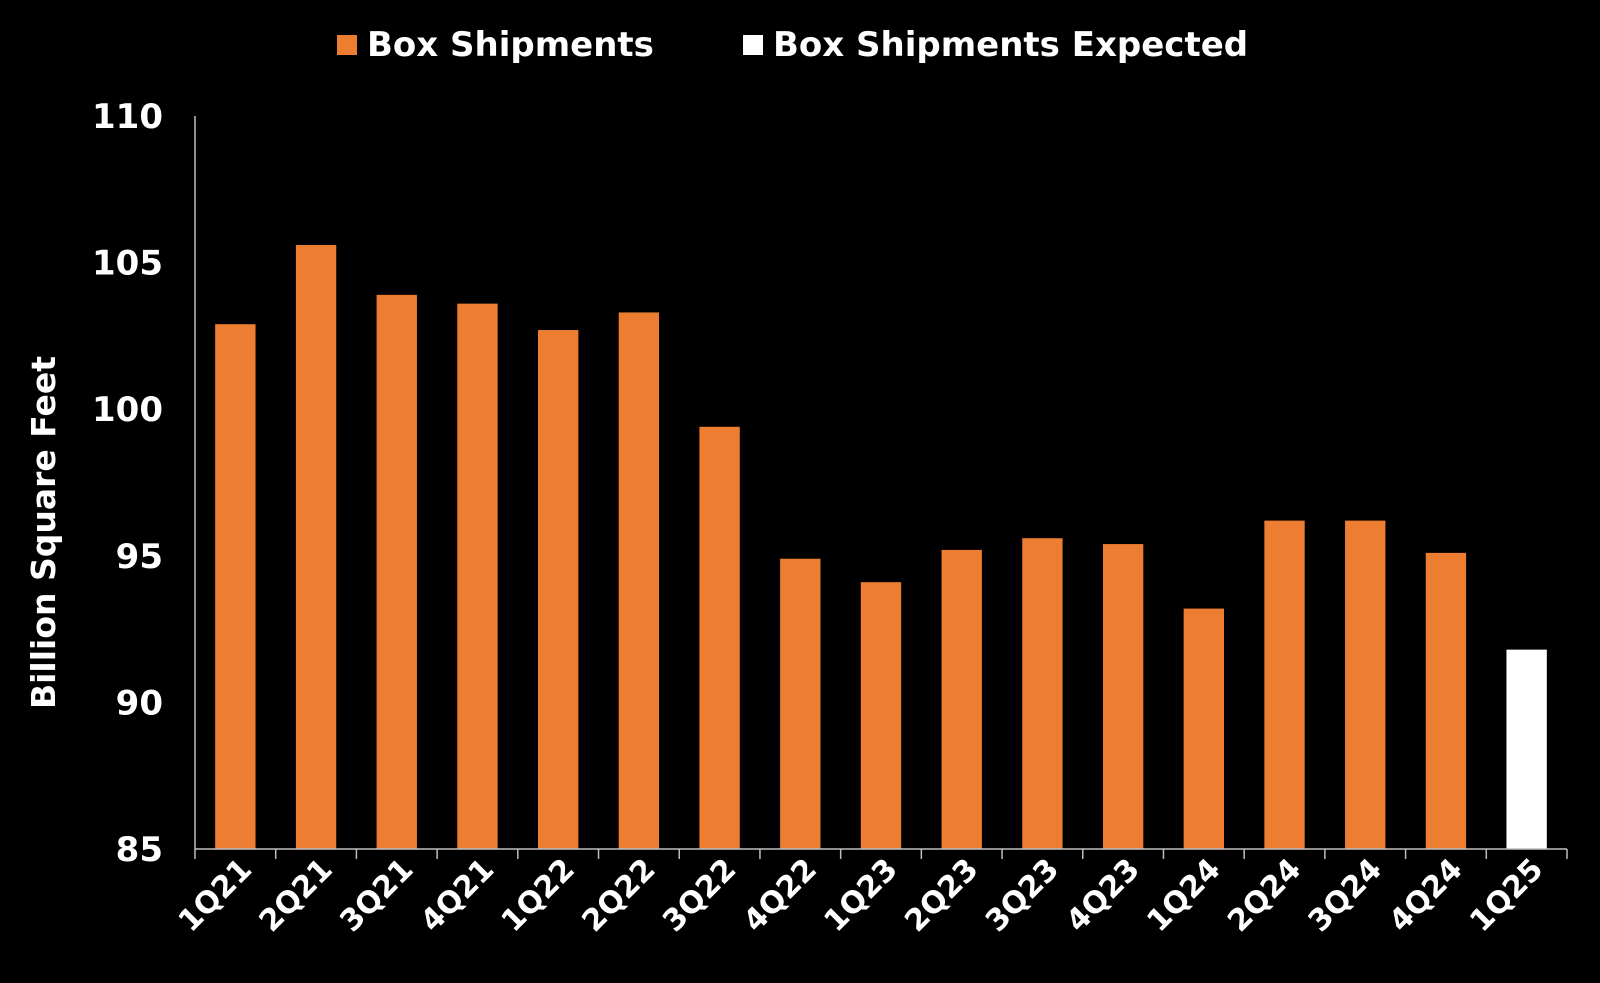 The height and width of the screenshot is (983, 1600). Describe the element at coordinates (1526, 749) in the screenshot. I see `bar-box-shipments-expected-1q25` at that location.